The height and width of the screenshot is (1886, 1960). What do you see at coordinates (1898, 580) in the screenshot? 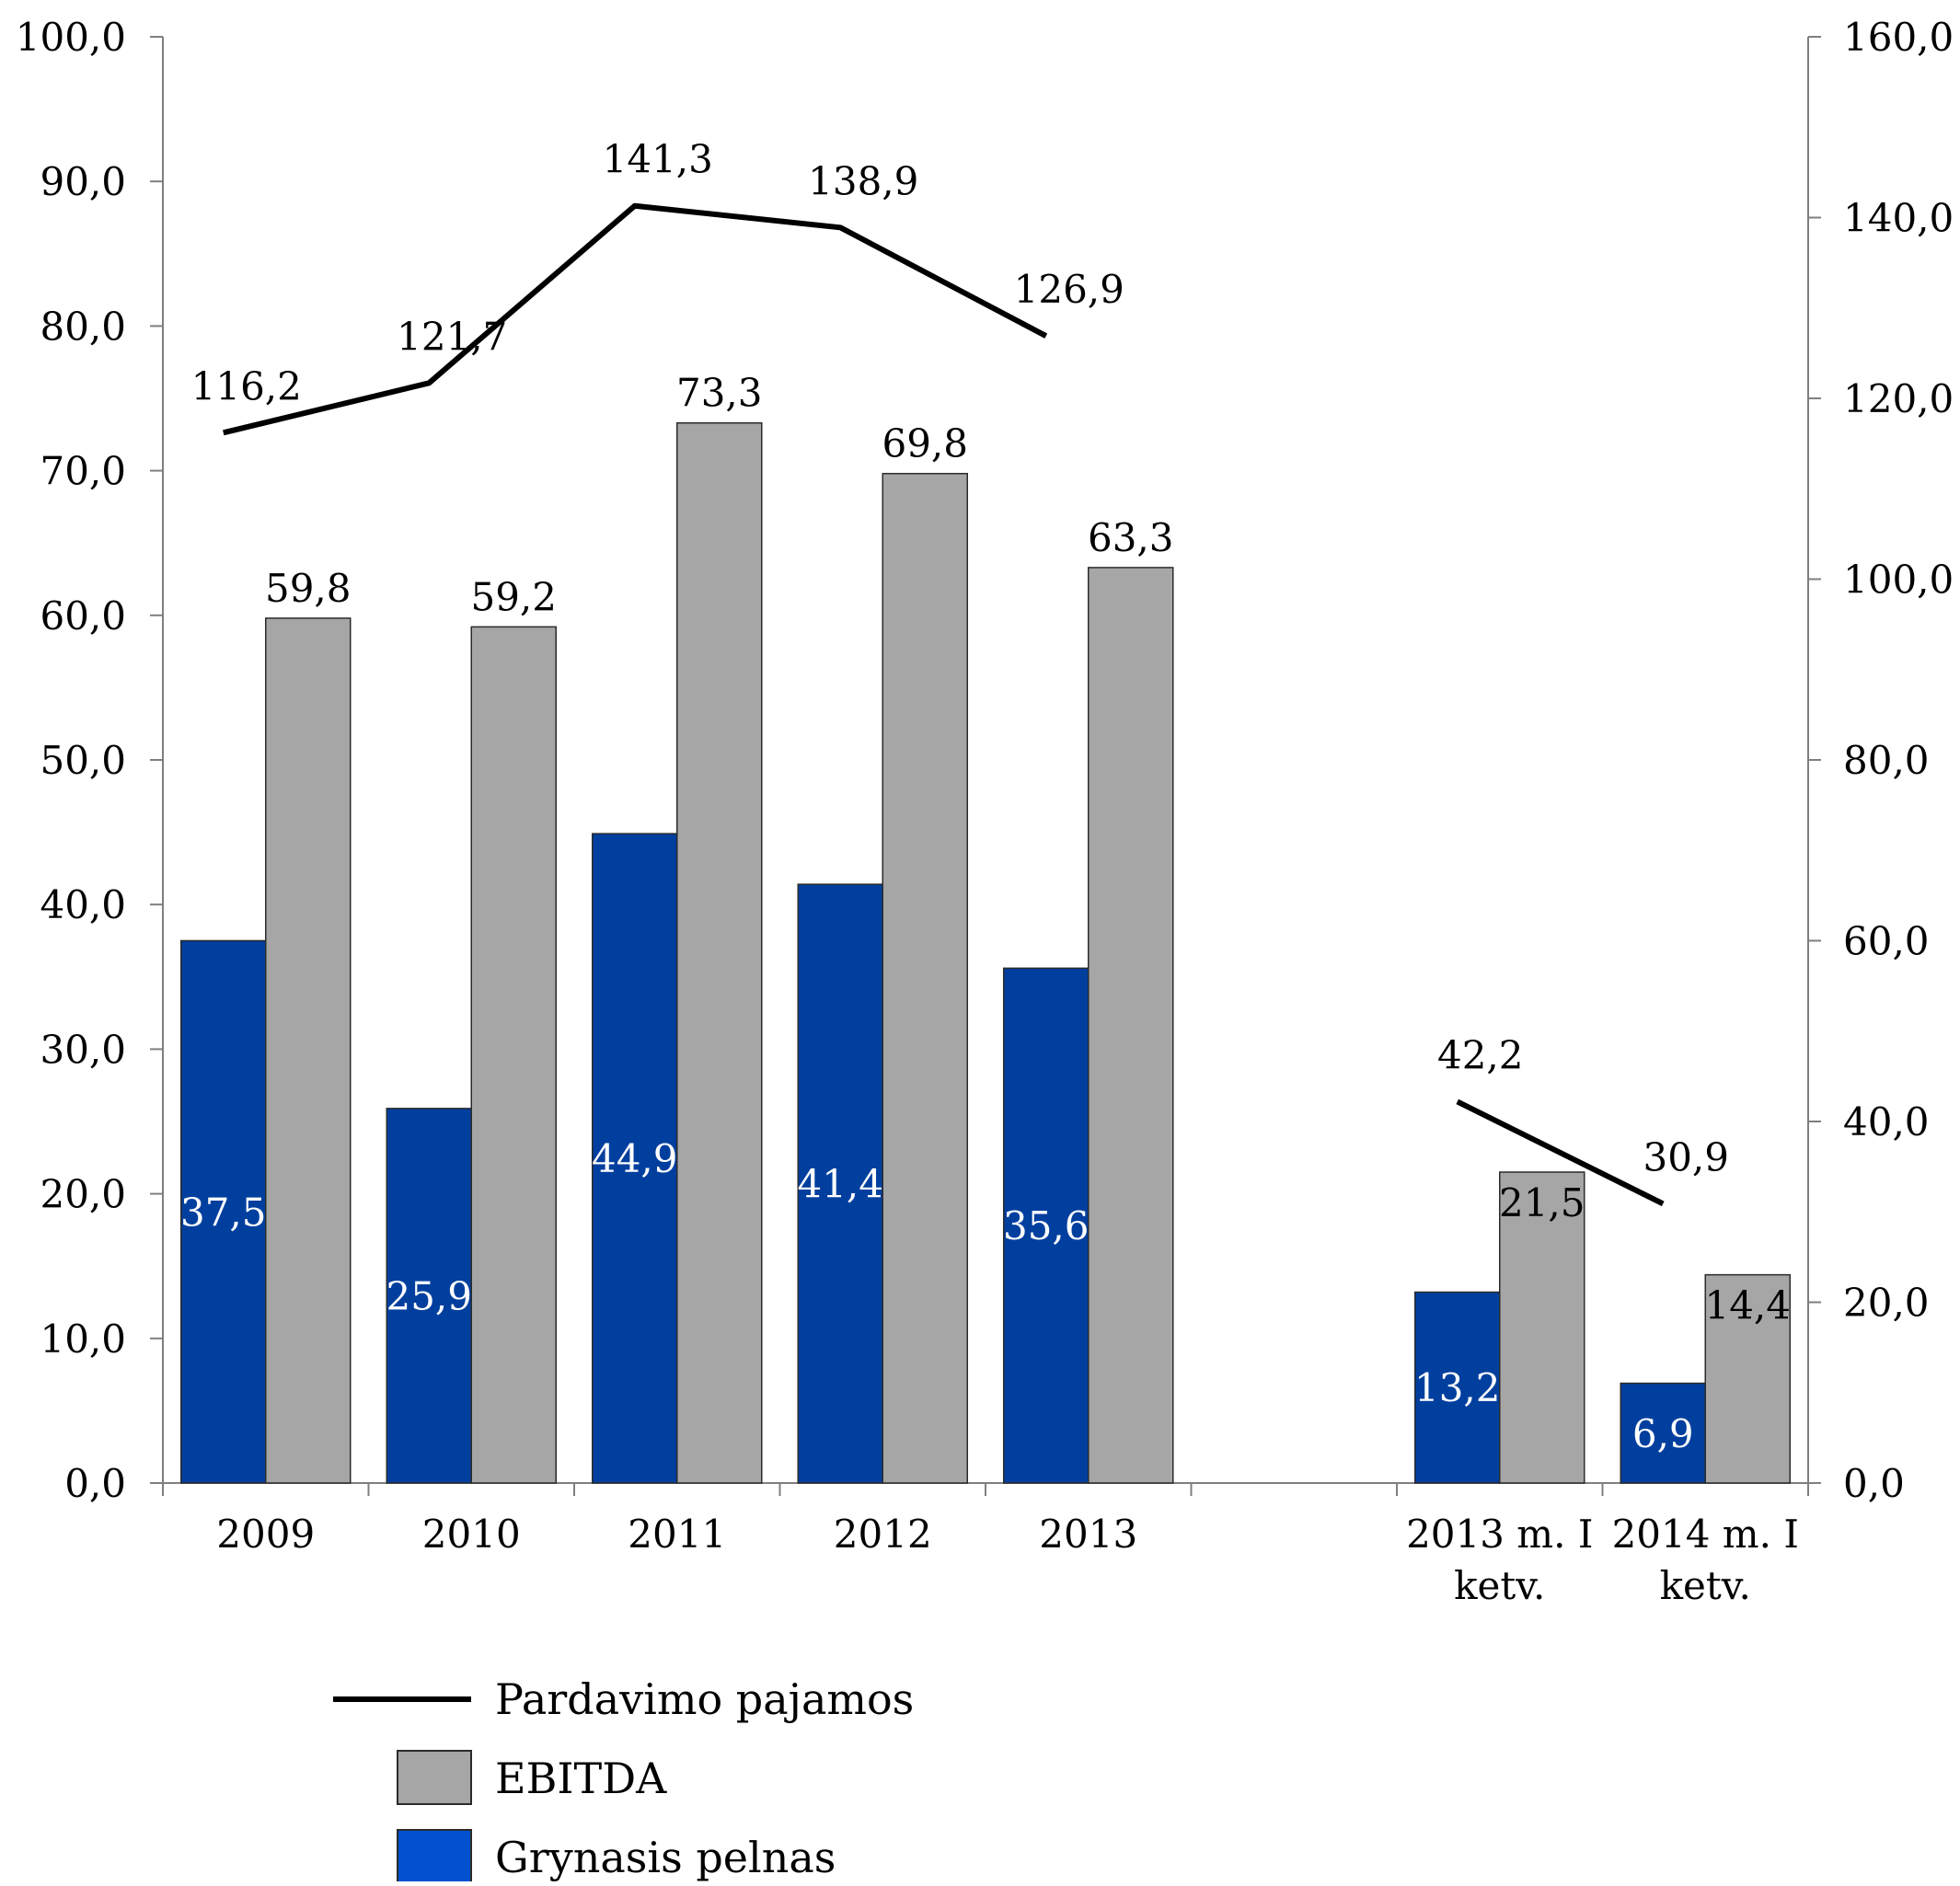
I see `right-axis-tick-label: 100,0` at bounding box center [1898, 580].